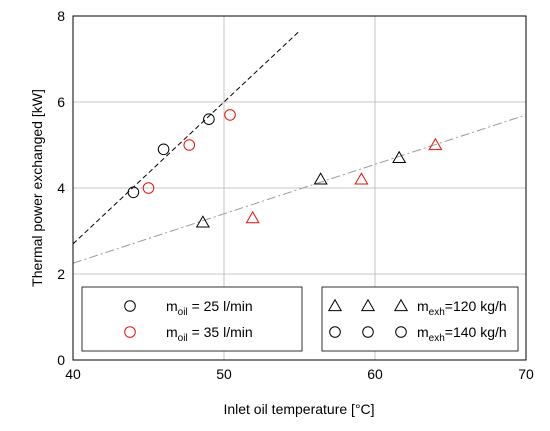  I want to click on x-axis-ticks: 40 50 60 70, so click(299, 374).